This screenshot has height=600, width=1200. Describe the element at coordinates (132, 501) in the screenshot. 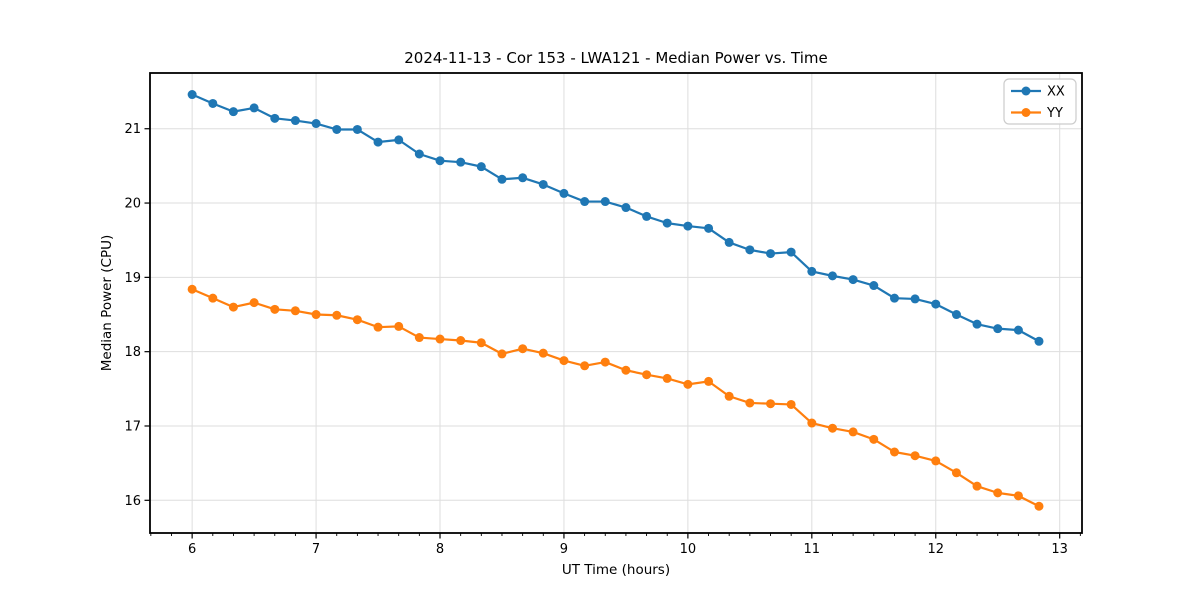

I see `y-tick-label: 16` at that location.